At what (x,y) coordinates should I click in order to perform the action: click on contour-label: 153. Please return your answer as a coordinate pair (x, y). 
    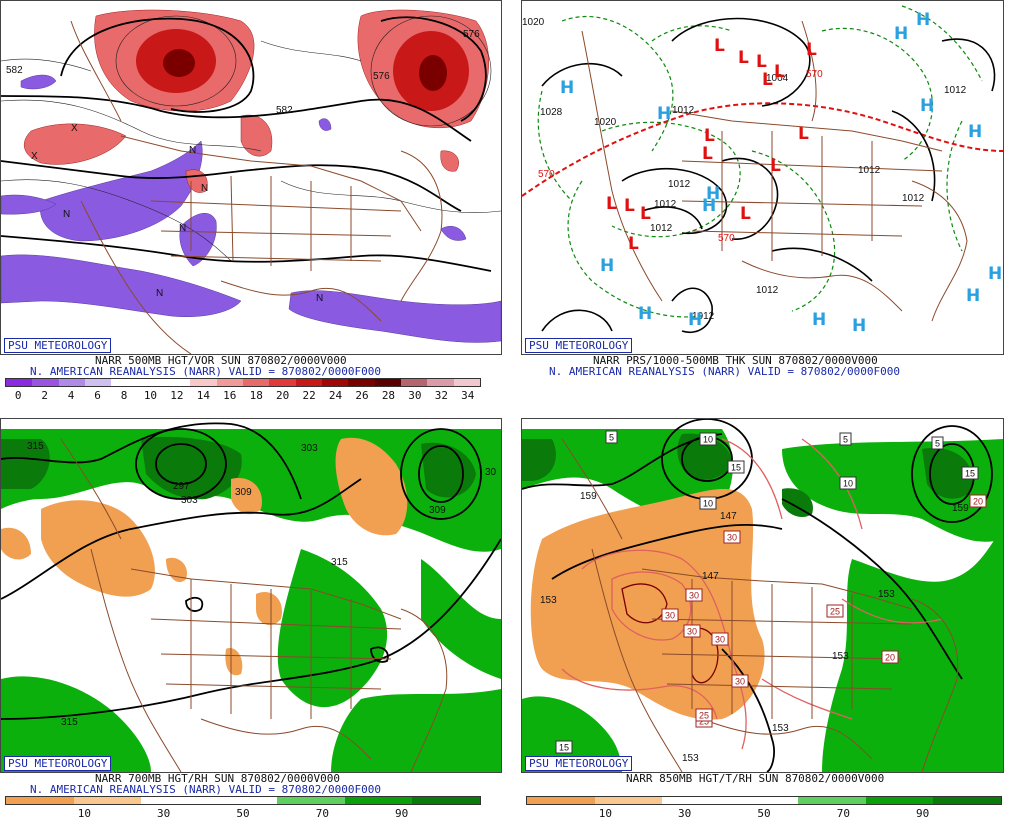
    Looking at the image, I should click on (886, 594).